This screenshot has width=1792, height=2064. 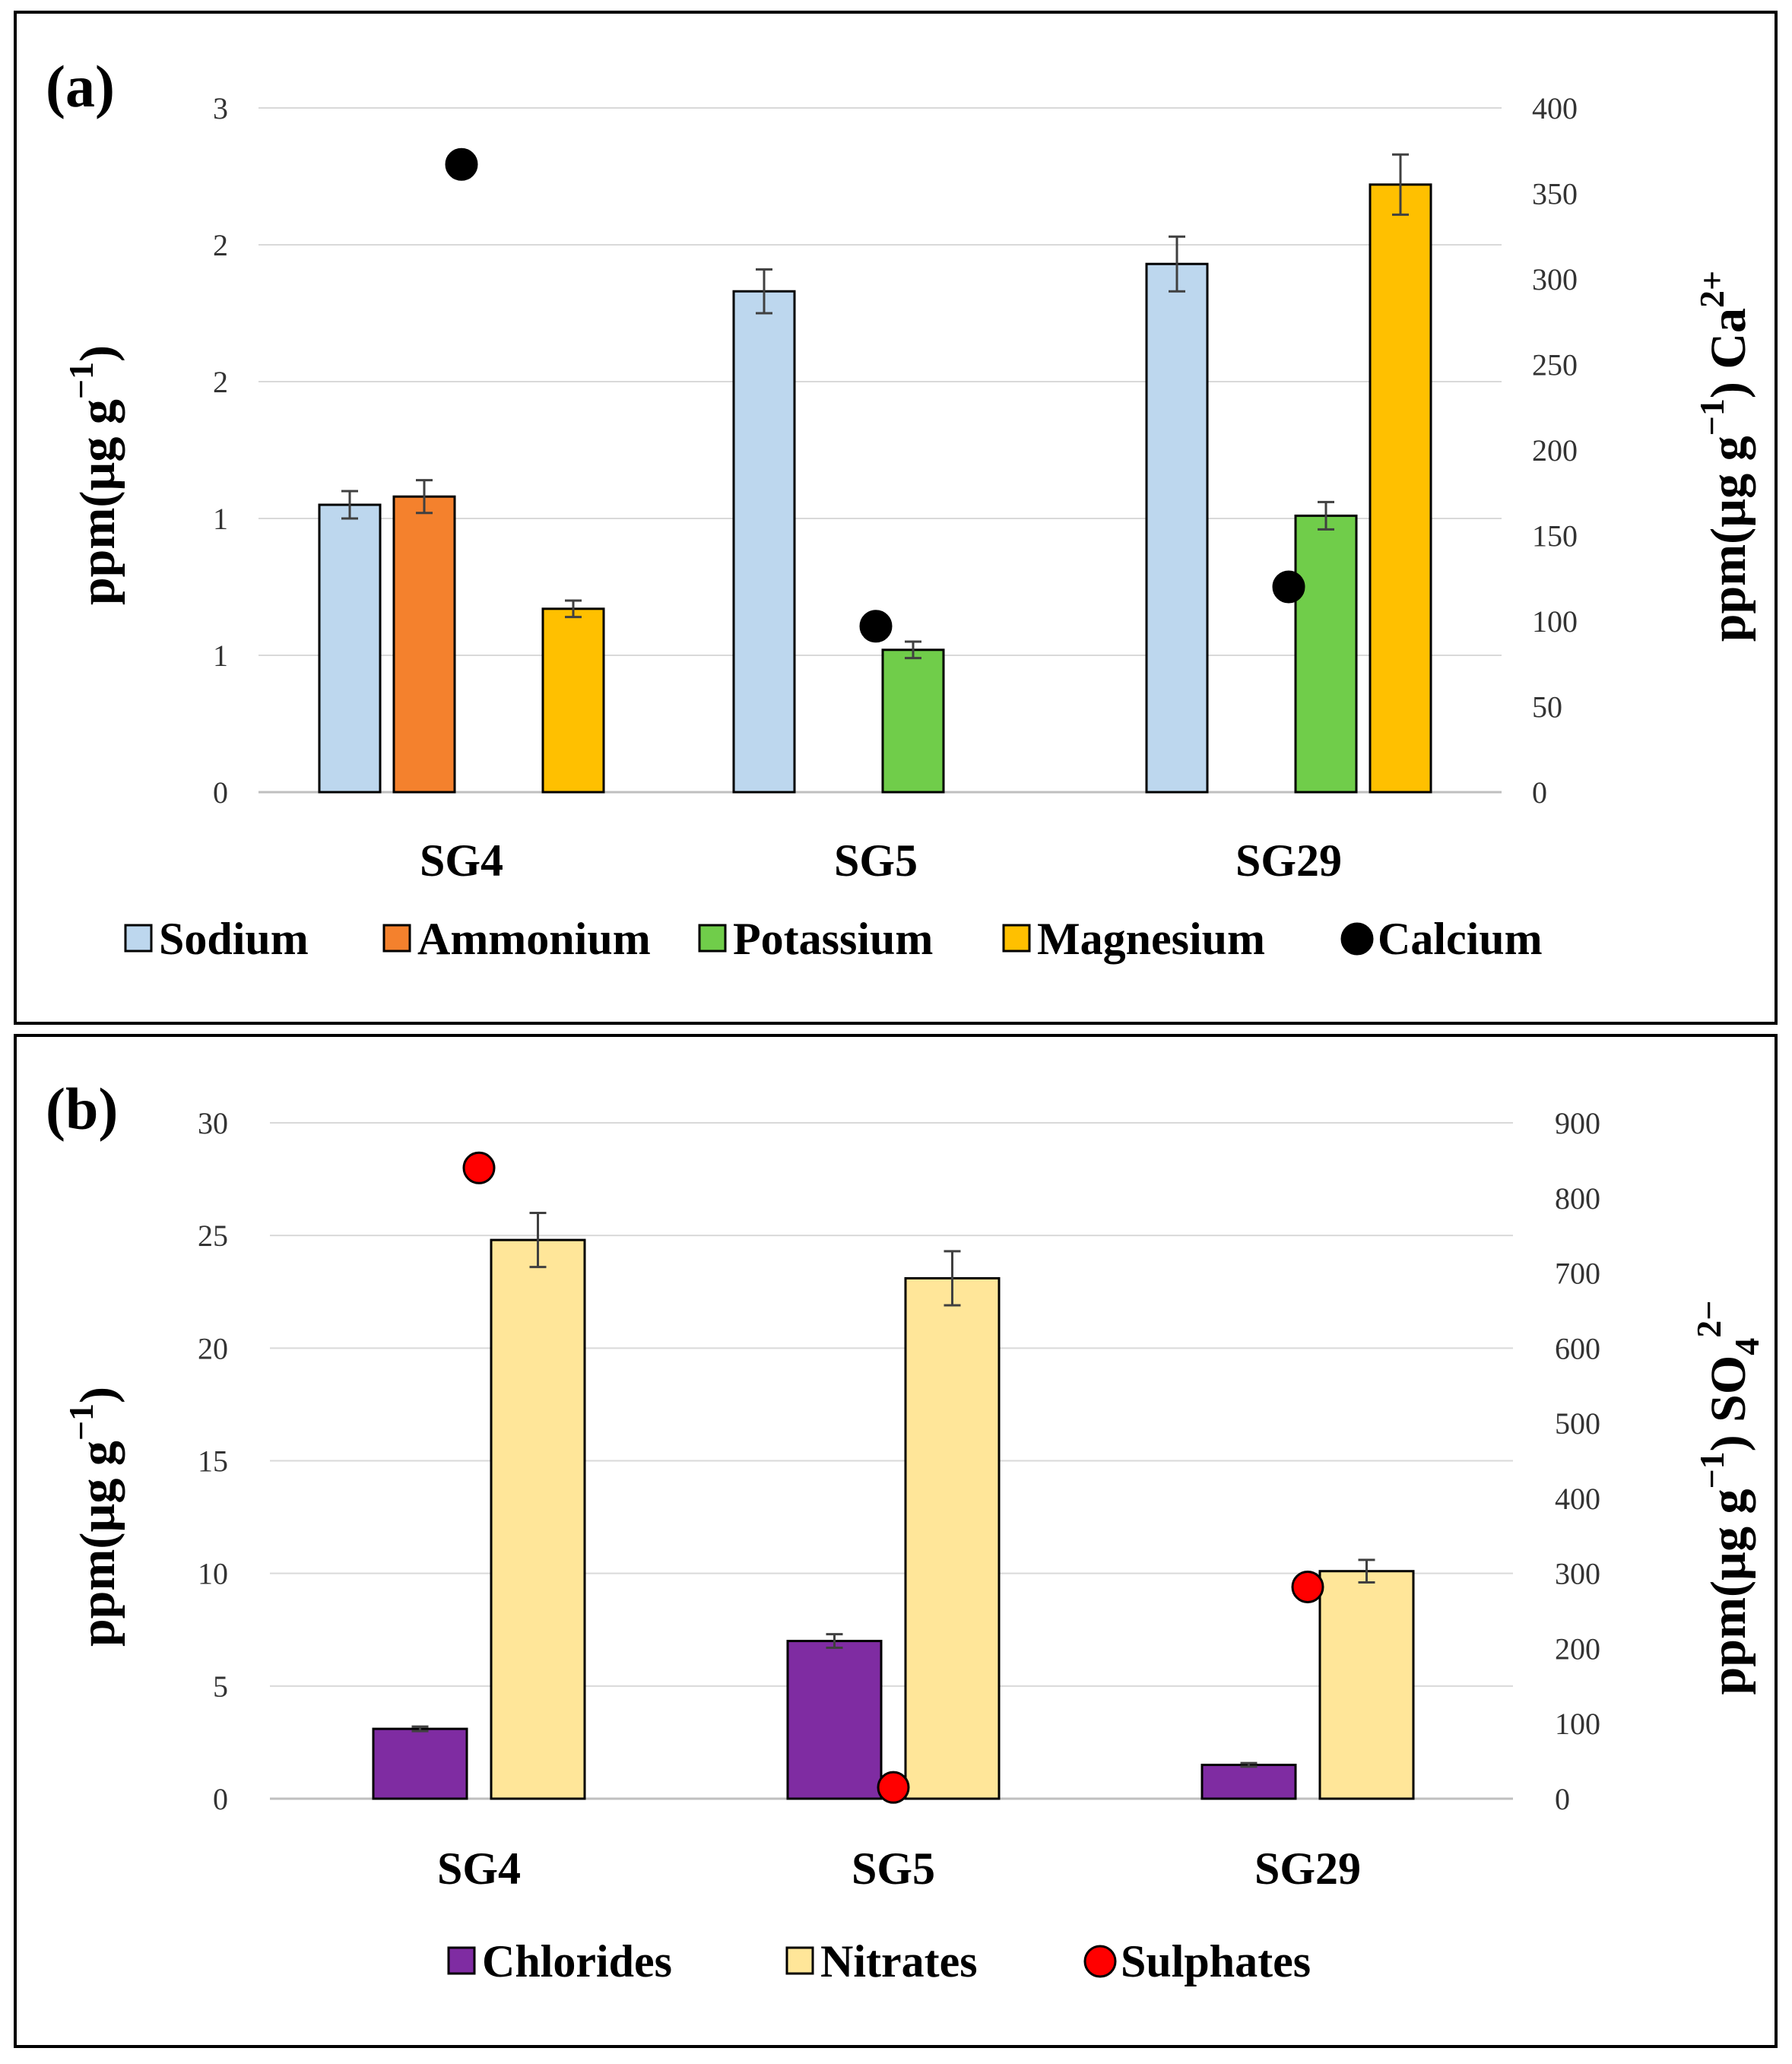 I want to click on panel-b-y-axis-label: ppm(µg g−1), so click(x=93, y=1517).